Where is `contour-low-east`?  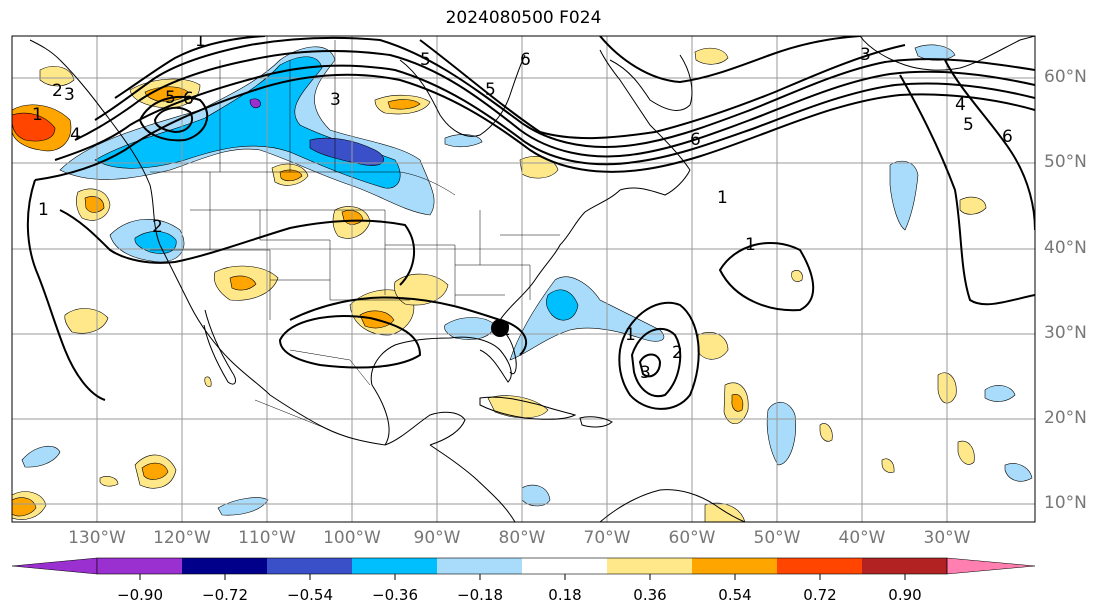
contour-low-east is located at coordinates (408, 326).